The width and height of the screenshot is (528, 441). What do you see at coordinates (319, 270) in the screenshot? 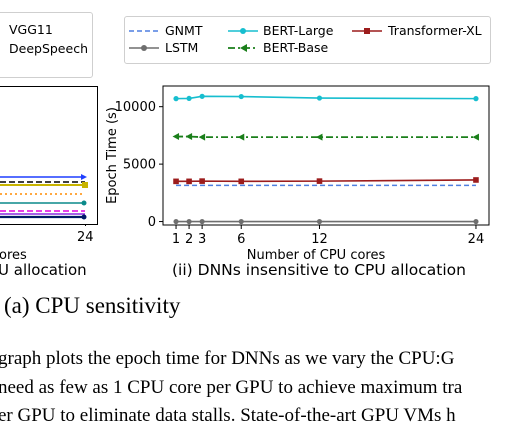
I see `right-subcaption: (ii) DNNs insensitive to CPU allocation` at bounding box center [319, 270].